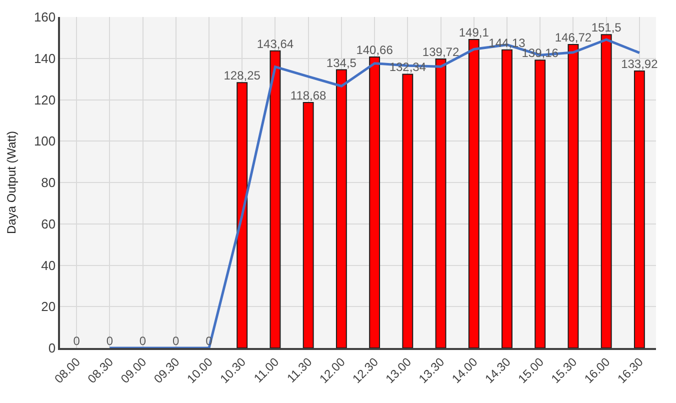  What do you see at coordinates (45, 141) in the screenshot?
I see `y-tick-label: 100` at bounding box center [45, 141].